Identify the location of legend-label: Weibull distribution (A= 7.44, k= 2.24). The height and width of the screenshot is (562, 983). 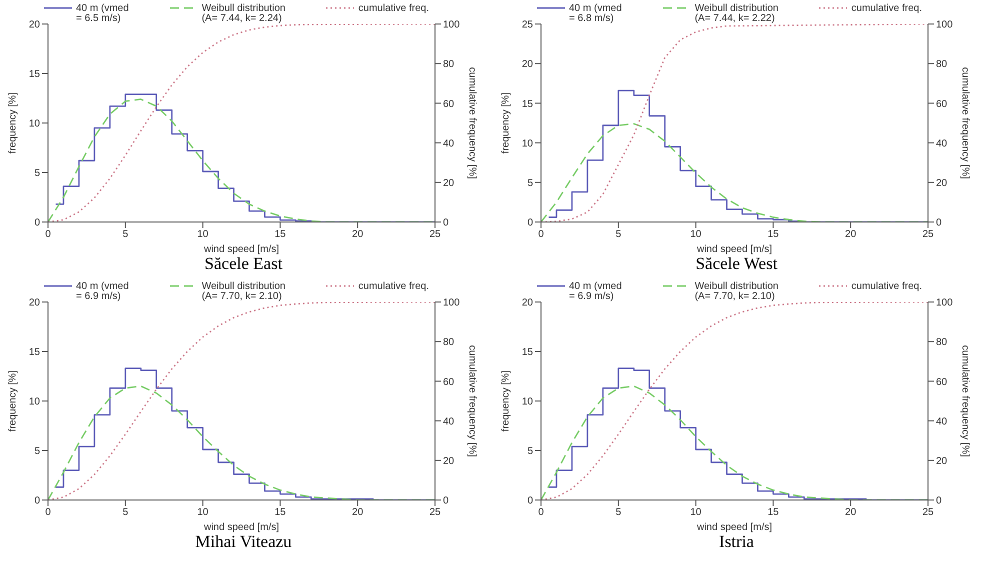
(244, 13).